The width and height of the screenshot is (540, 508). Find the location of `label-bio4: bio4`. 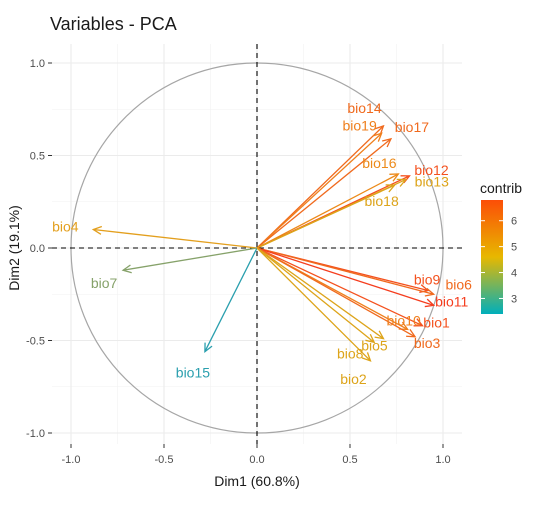

label-bio4: bio4 is located at coordinates (65, 227).